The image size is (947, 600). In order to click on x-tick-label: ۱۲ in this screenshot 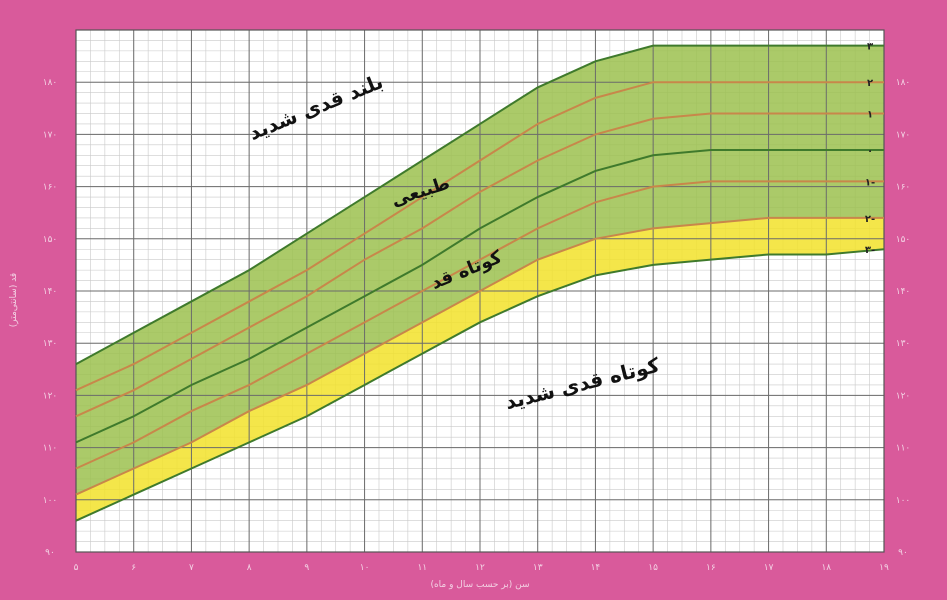, I will do `click(480, 568)`.